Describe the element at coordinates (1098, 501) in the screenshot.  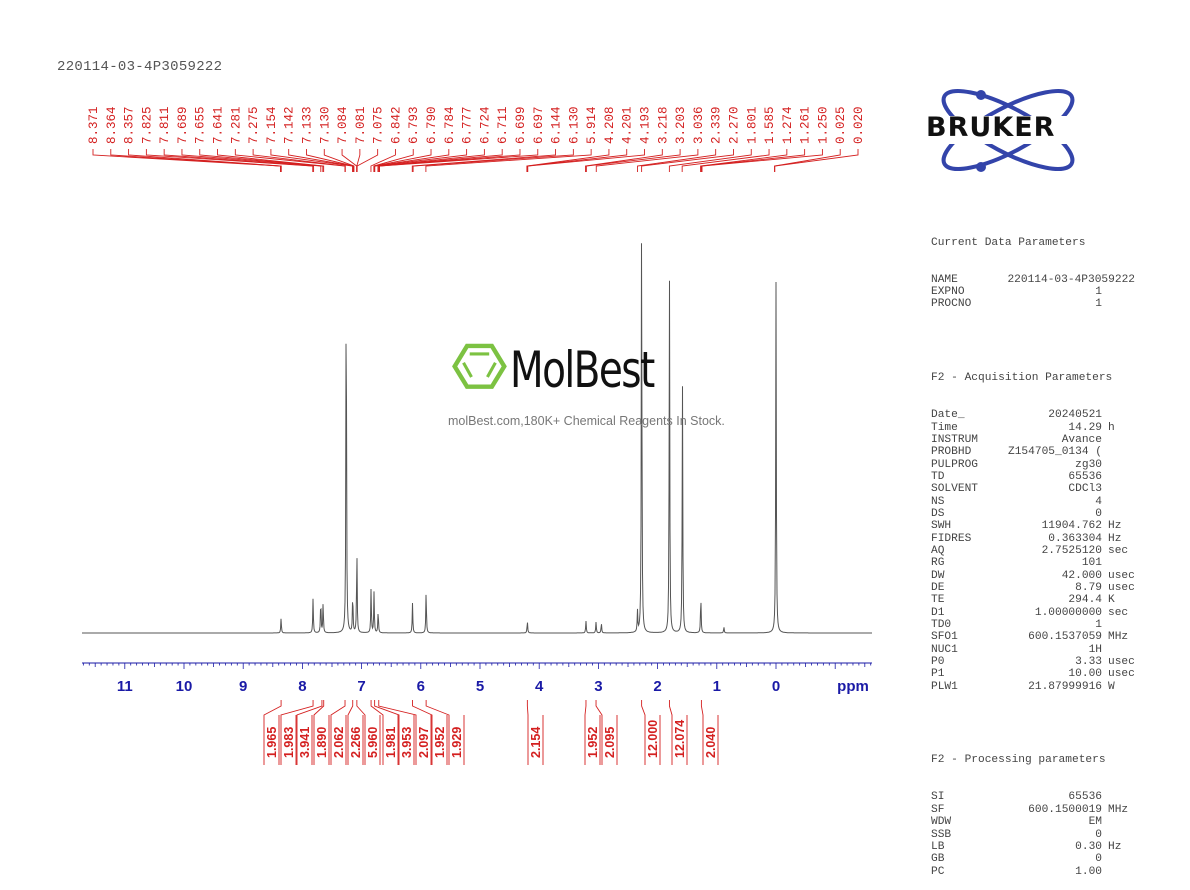
I see `param-value: 4` at that location.